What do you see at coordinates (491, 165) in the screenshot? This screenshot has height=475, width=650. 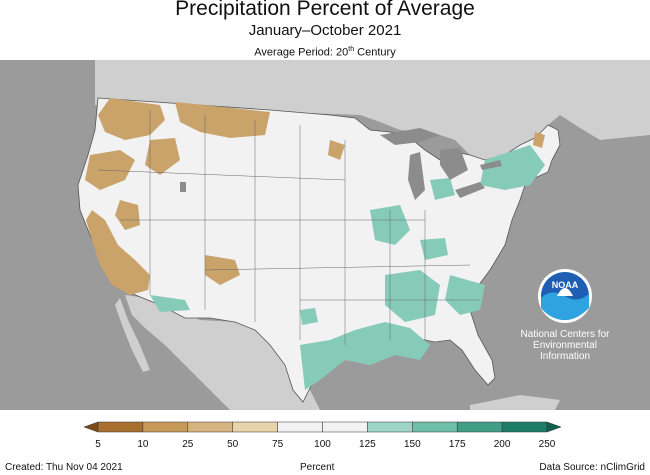 I see `lake-ontario` at bounding box center [491, 165].